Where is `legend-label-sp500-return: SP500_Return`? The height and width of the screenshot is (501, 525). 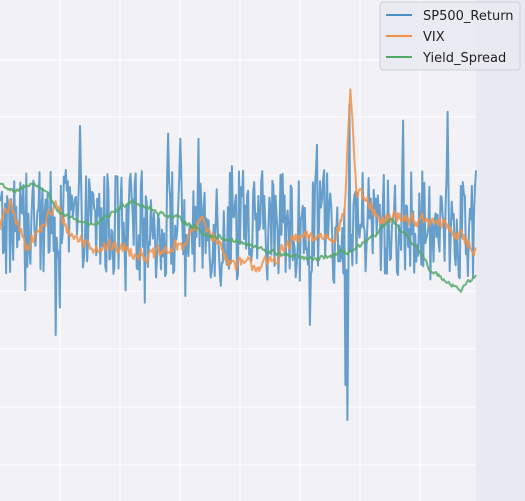
legend-label-sp500-return: SP500_Return is located at coordinates (468, 16).